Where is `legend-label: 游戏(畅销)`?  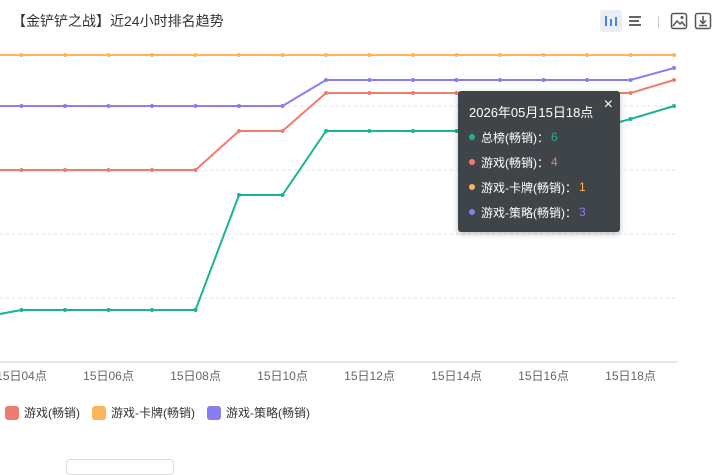 legend-label: 游戏(畅销) is located at coordinates (52, 413).